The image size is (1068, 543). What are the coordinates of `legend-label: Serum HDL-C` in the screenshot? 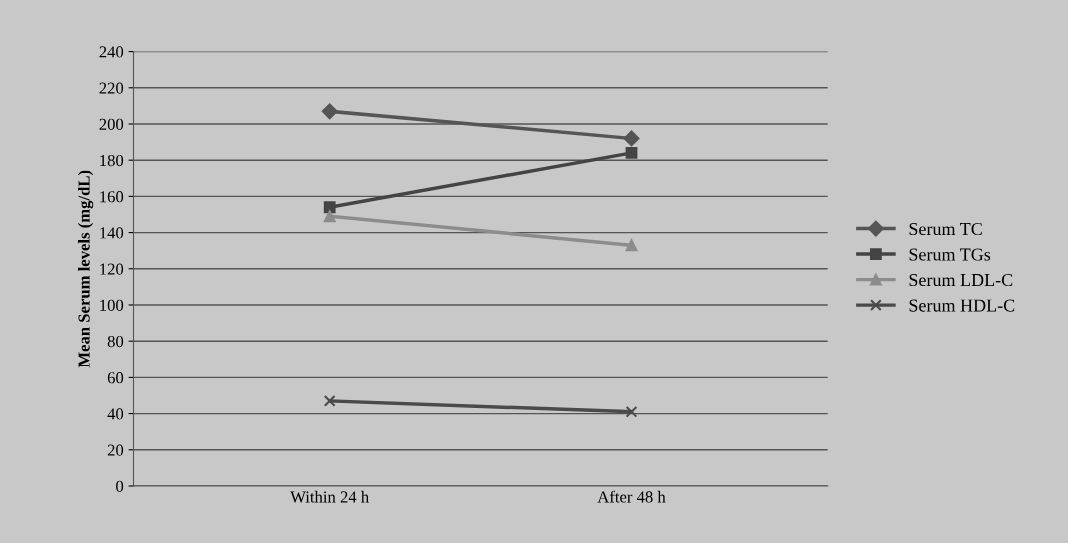 It's located at (962, 305).